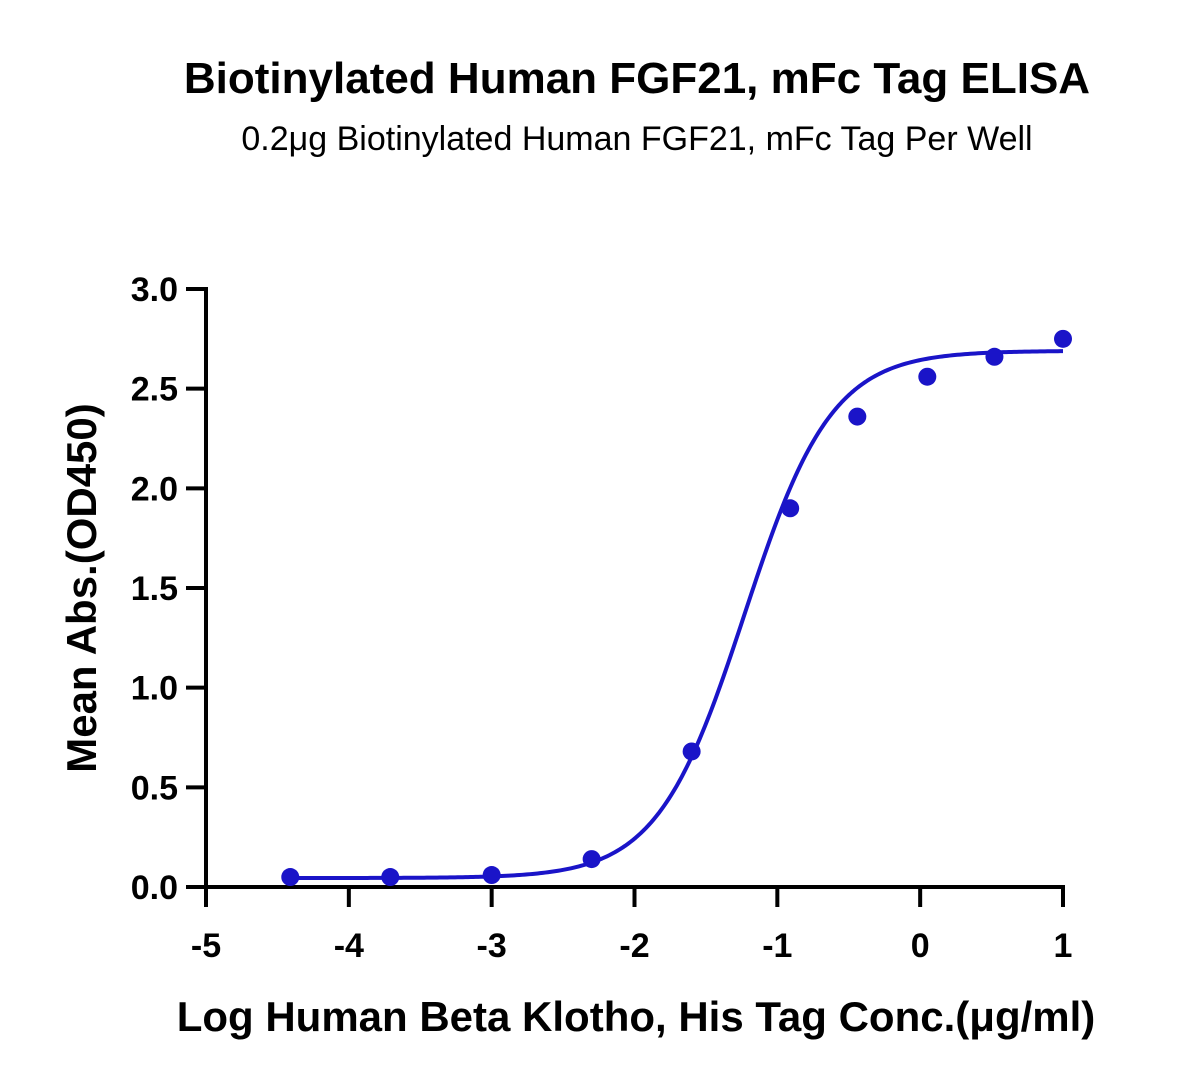 Image resolution: width=1196 pixels, height=1087 pixels. What do you see at coordinates (154, 589) in the screenshot?
I see `y-tick-label: 1.5` at bounding box center [154, 589].